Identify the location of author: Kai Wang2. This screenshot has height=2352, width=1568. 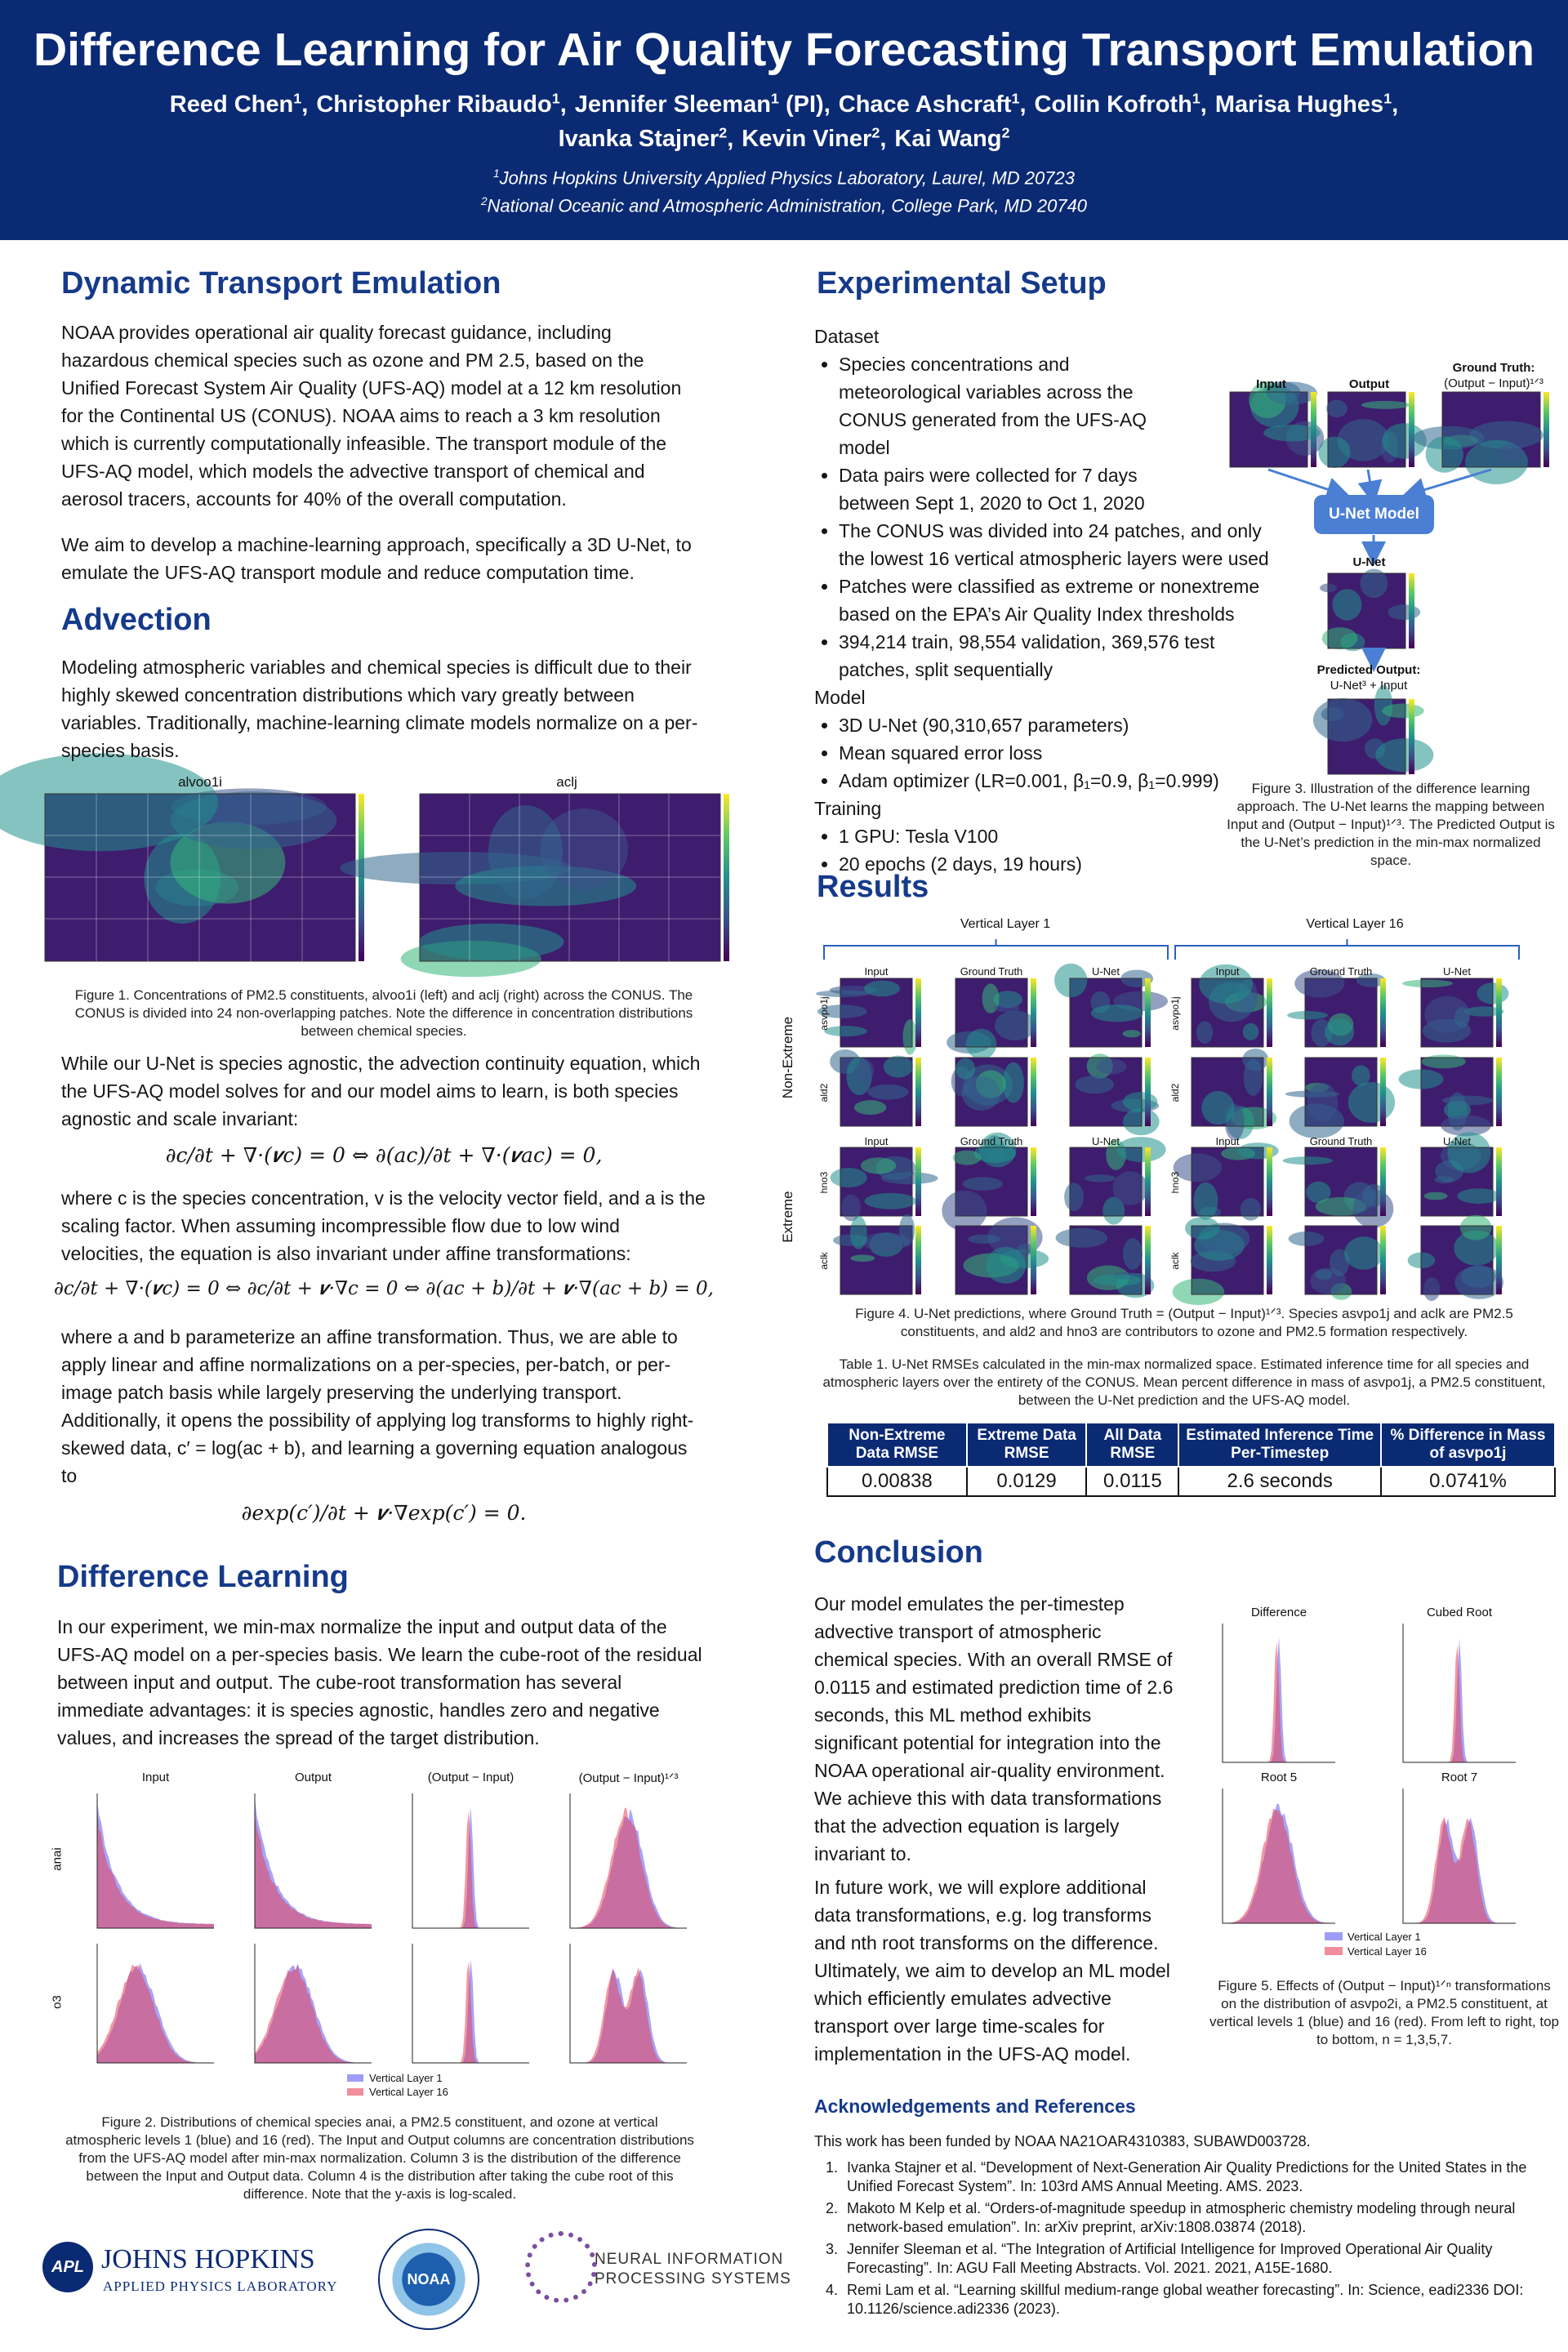
(951, 138).